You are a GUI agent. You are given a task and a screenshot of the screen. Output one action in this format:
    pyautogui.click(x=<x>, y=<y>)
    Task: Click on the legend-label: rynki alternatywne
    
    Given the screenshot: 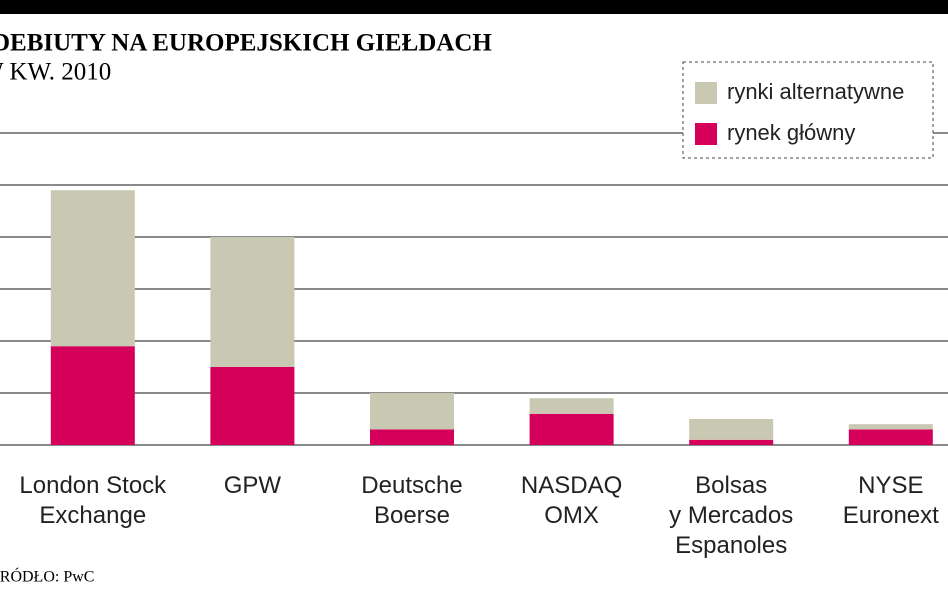 What is the action you would take?
    pyautogui.click(x=815, y=91)
    